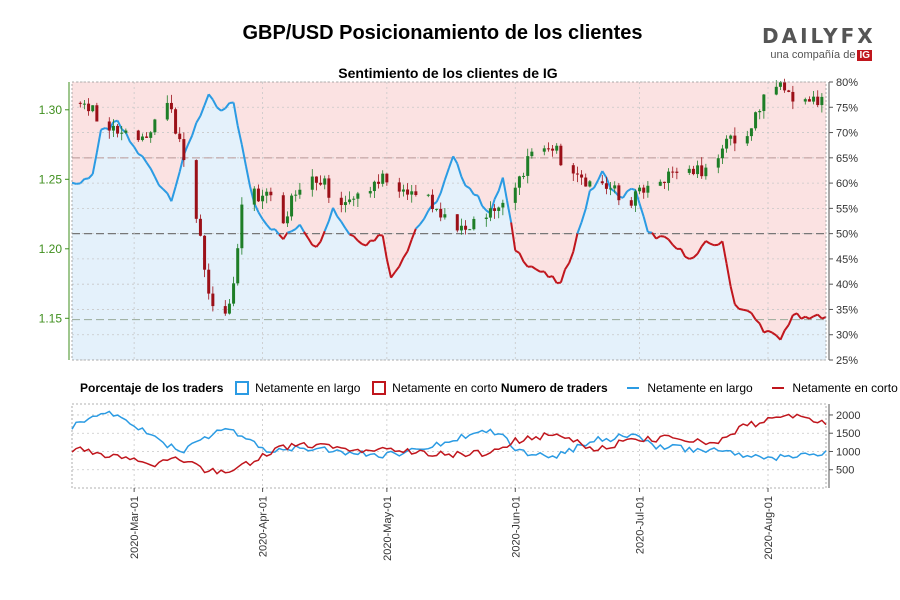  I want to click on legend-percent-short: Netamente en corto, so click(445, 387).